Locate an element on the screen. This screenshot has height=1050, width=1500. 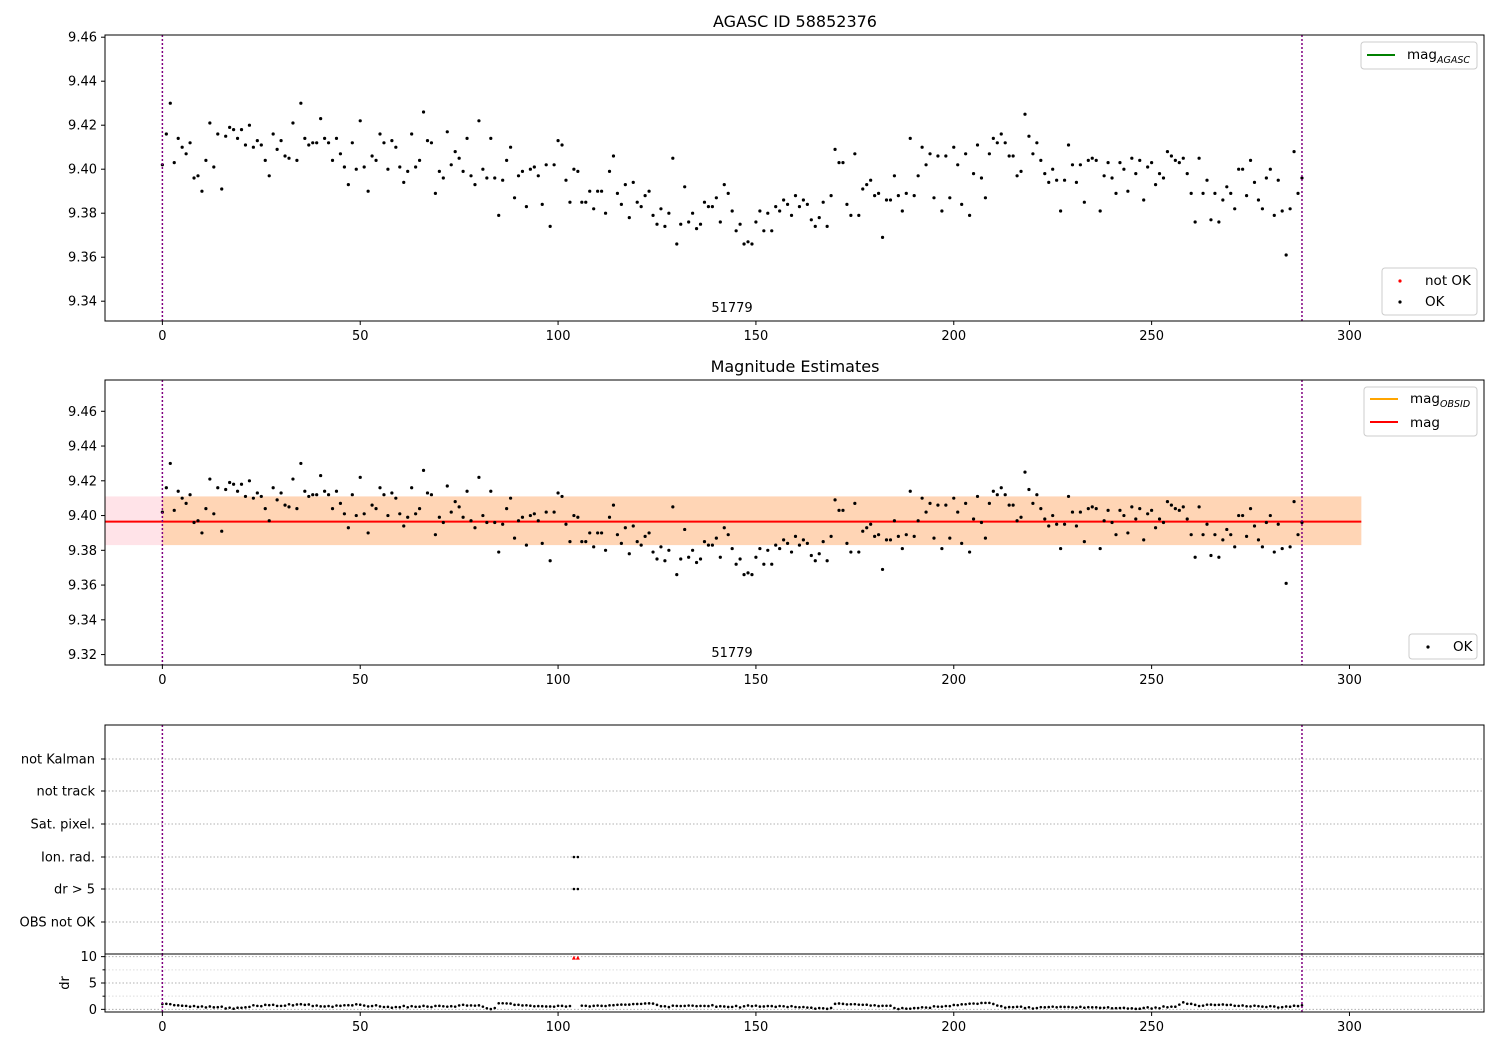
panel-agasc-points is located at coordinates (732, 179).